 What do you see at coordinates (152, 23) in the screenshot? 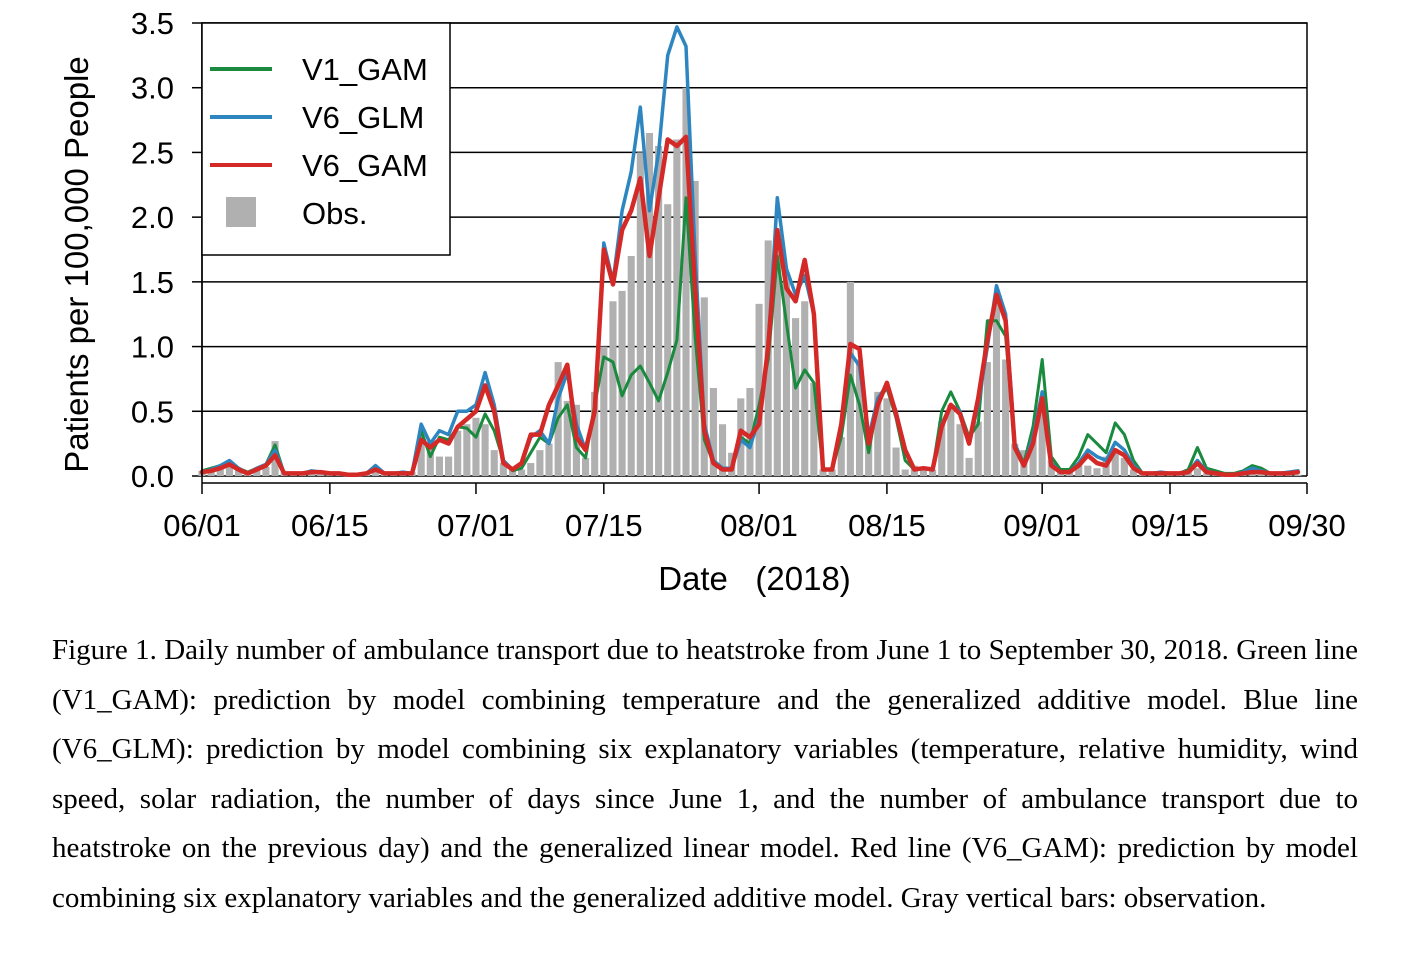
I see `y-tick-label: 3.5` at bounding box center [152, 23].